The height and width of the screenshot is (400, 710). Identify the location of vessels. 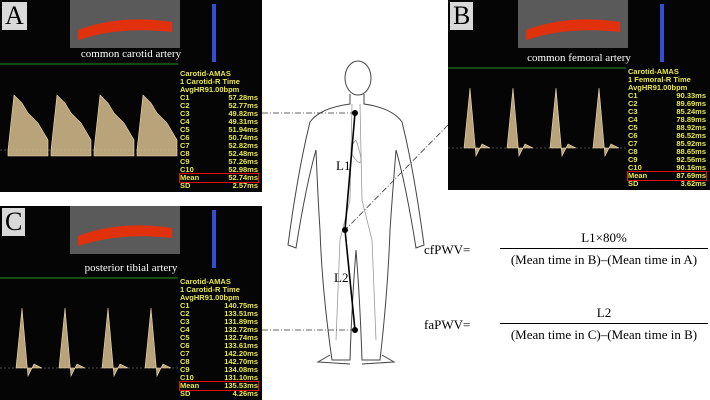
(356, 222).